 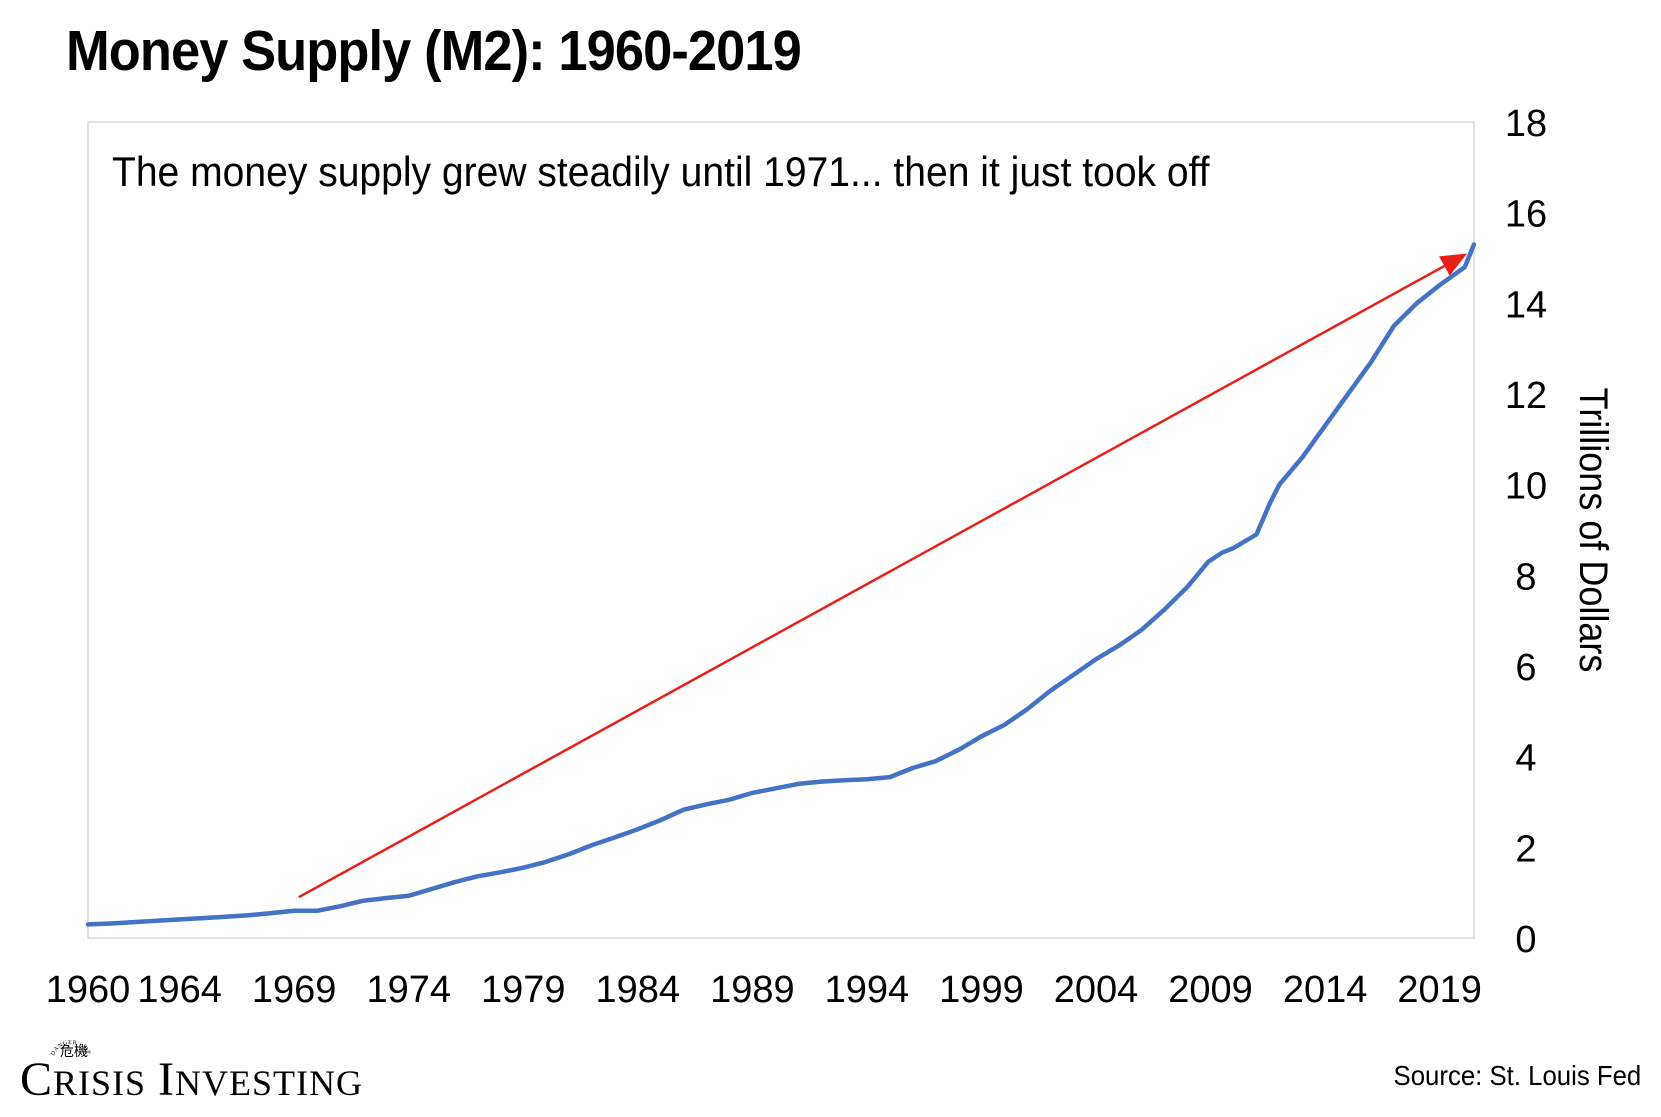 What do you see at coordinates (523, 990) in the screenshot?
I see `x-tick-label: 1979` at bounding box center [523, 990].